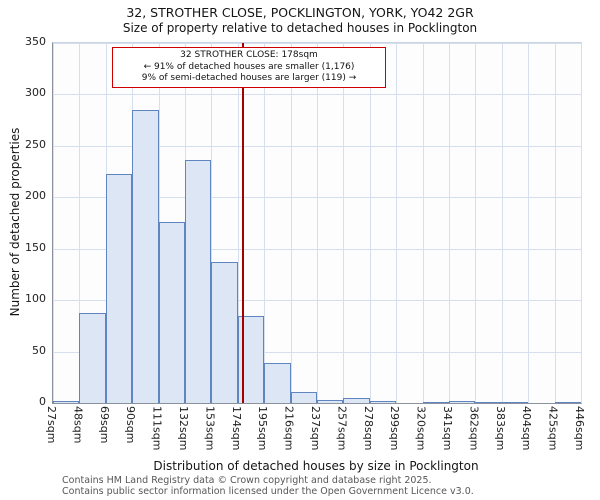  Describe the element at coordinates (35, 41) in the screenshot. I see `y-tick-label: 350` at that location.